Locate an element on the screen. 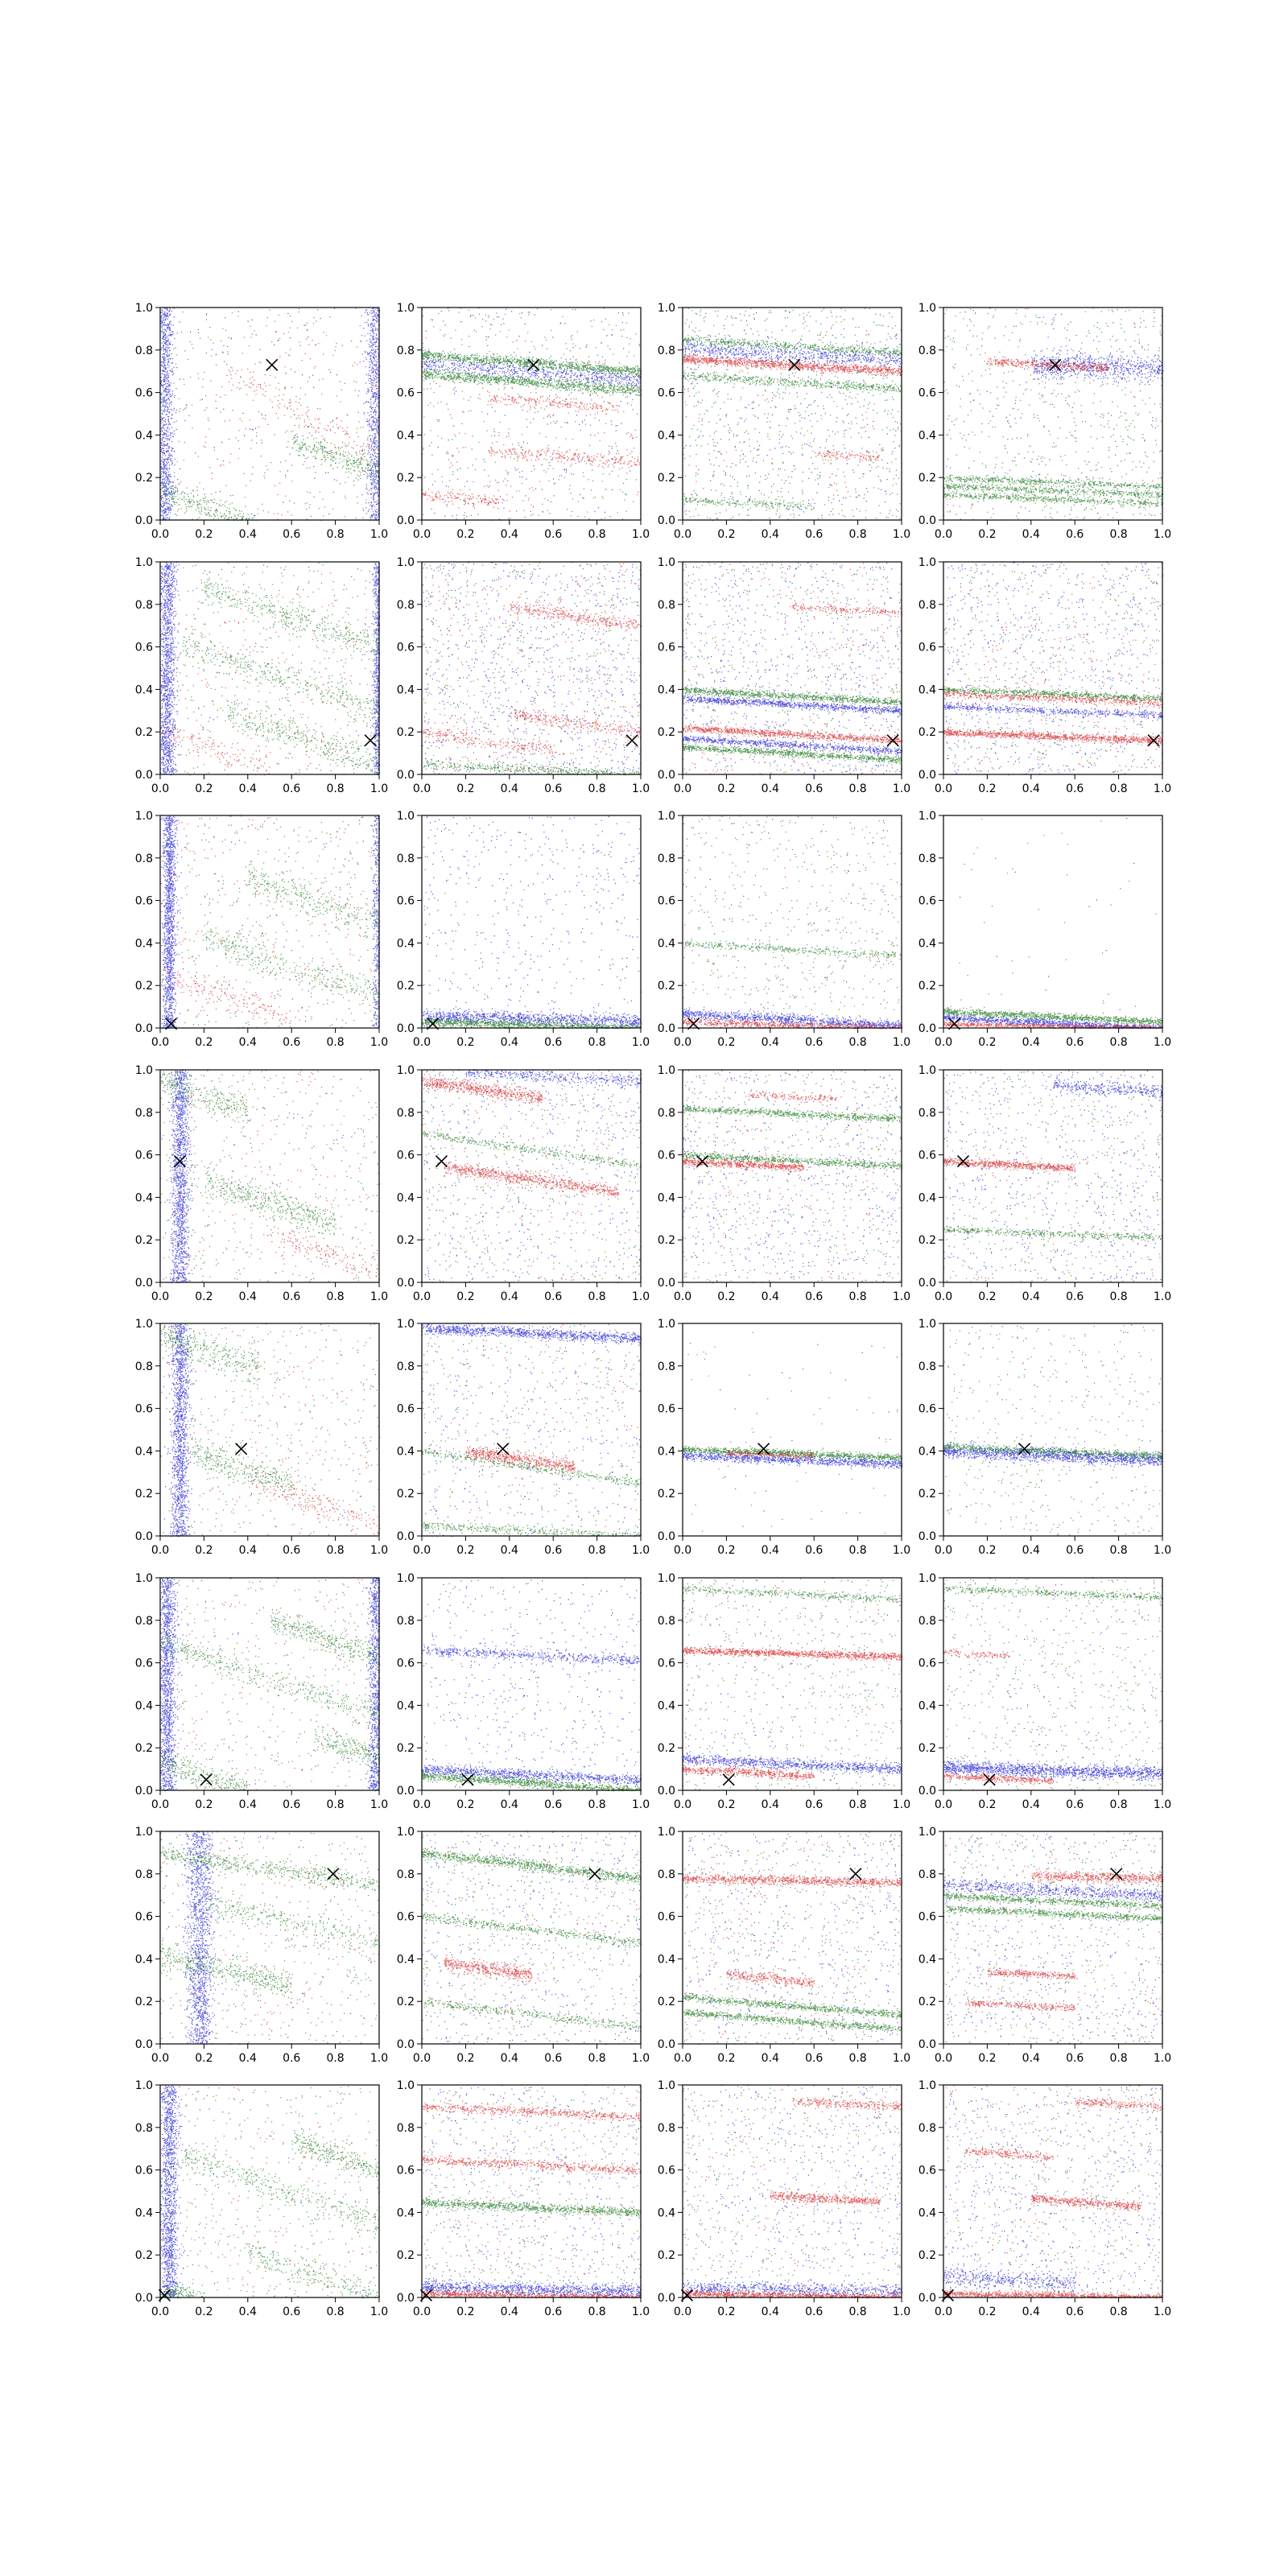 Image resolution: width=1288 pixels, height=2576 pixels. panel-r1-c1: 0.0 0.2 0.4 0.6 0.8 1.0 0.0 0.2 0.4 0.6 0.8 1.0 is located at coordinates (523, 675).